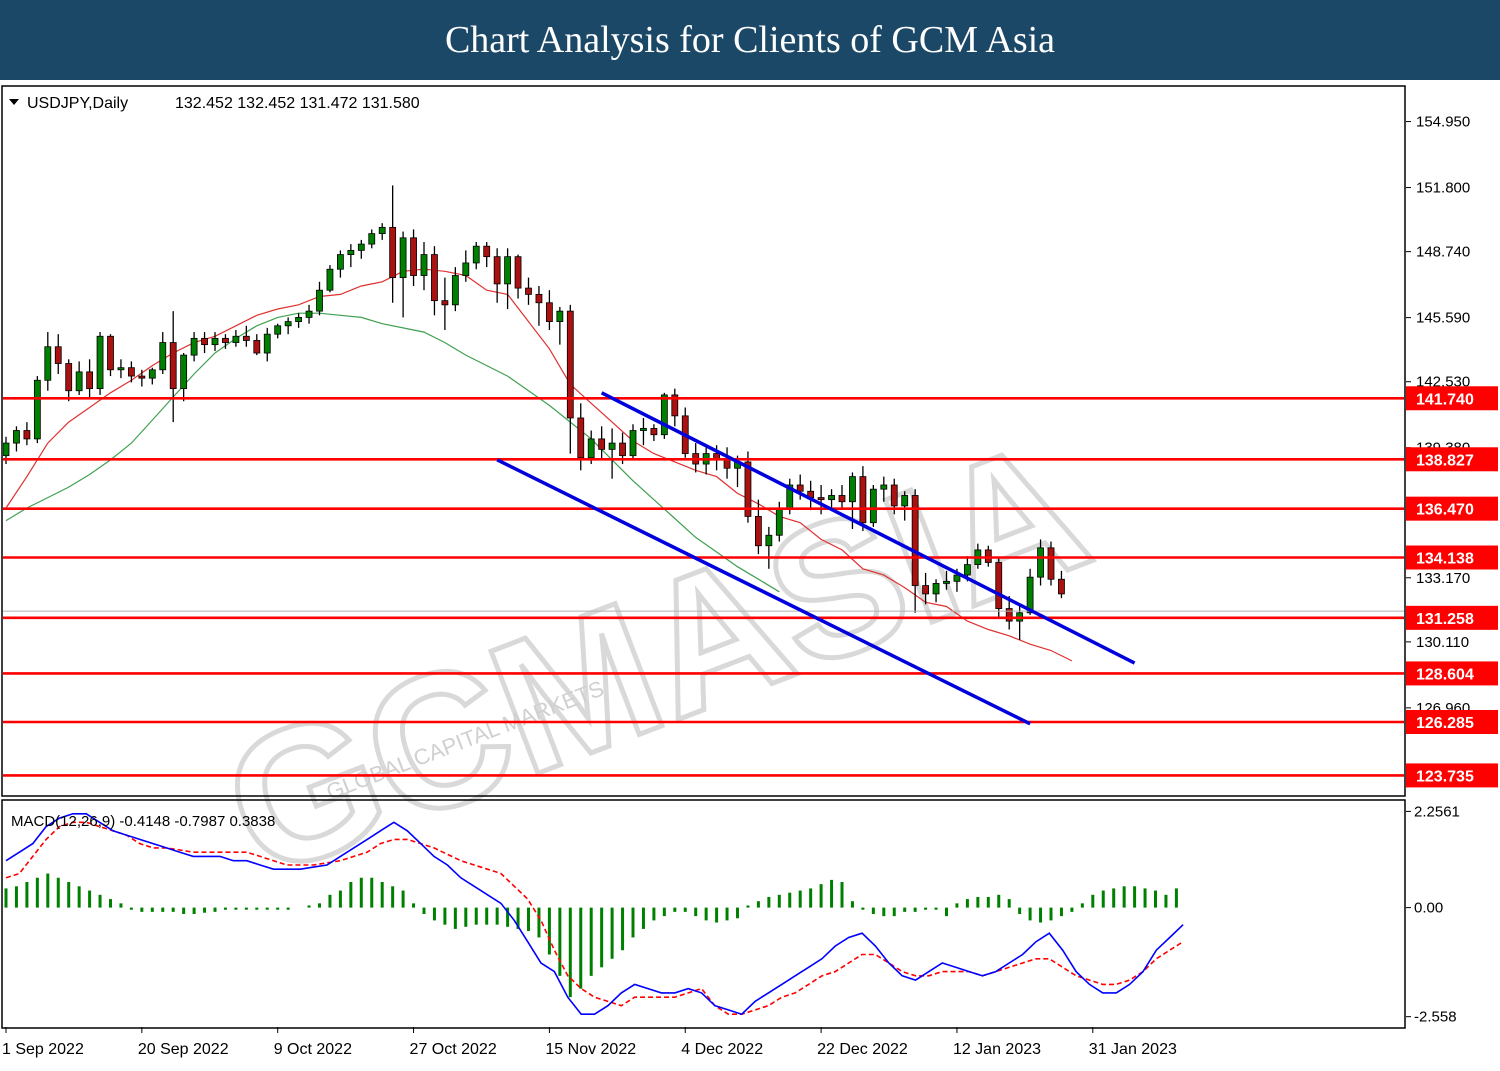 The height and width of the screenshot is (1071, 1500). Describe the element at coordinates (1442, 642) in the screenshot. I see `price-tick-label: 130.110` at that location.